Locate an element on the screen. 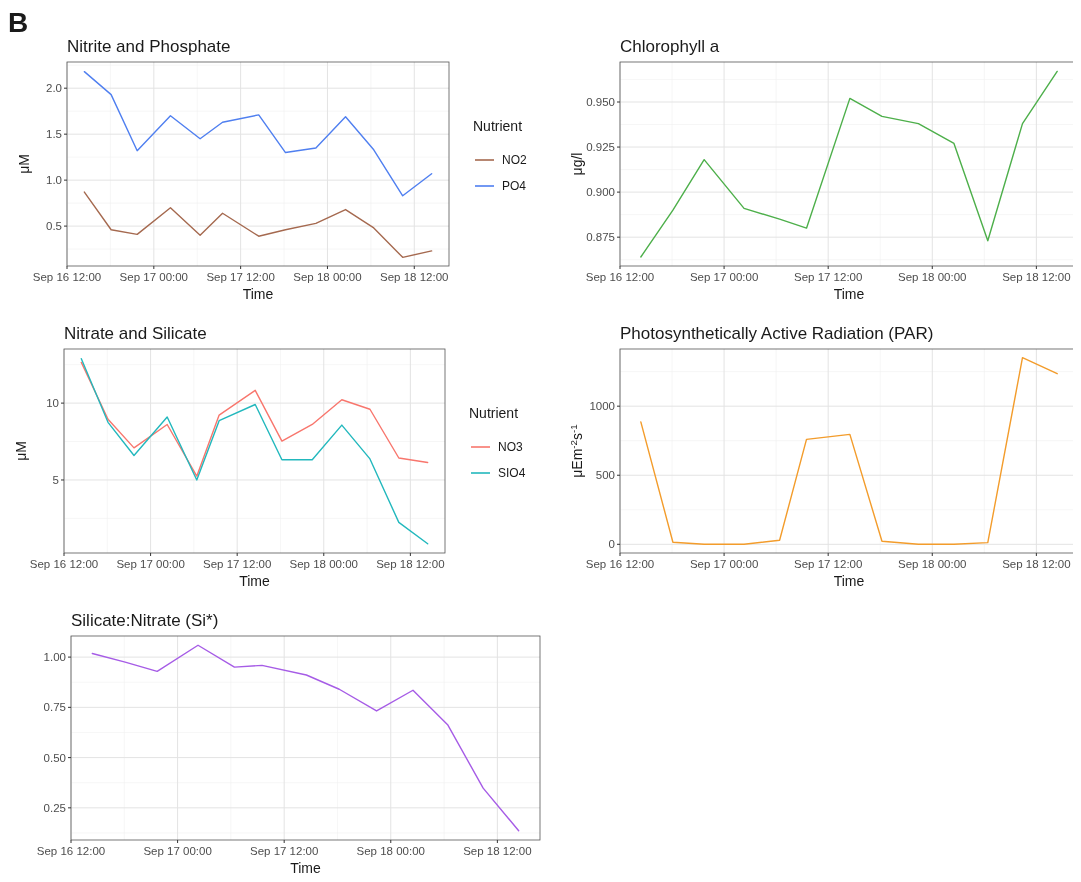 This screenshot has width=1081, height=882. y-tick-label: 500 is located at coordinates (605, 475).